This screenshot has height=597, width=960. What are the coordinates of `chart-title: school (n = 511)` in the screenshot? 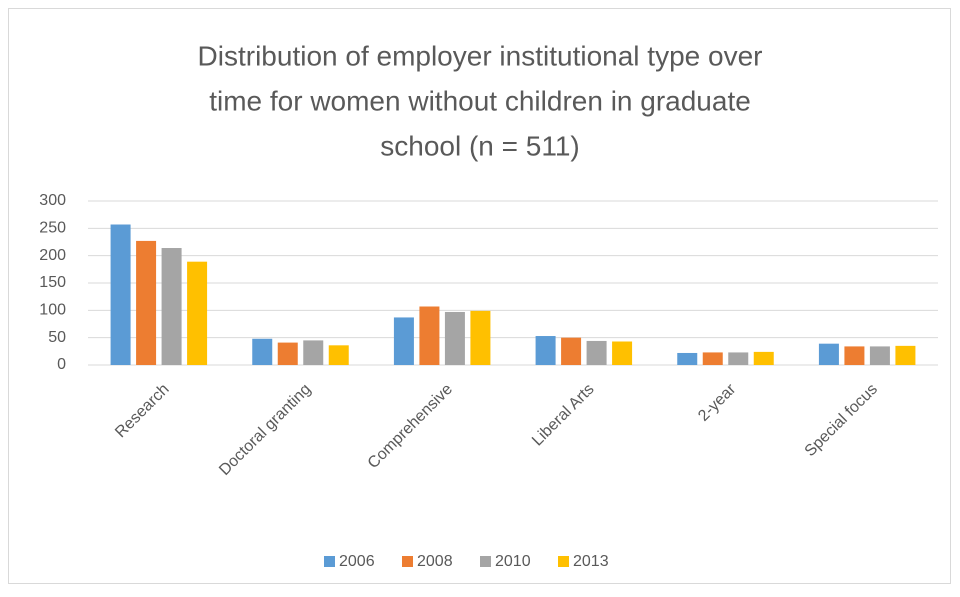 It's located at (480, 145).